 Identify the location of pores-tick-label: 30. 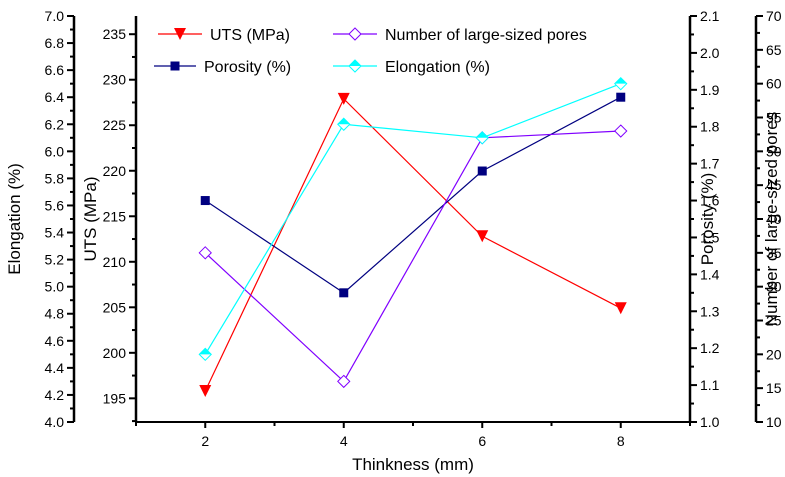
(774, 287).